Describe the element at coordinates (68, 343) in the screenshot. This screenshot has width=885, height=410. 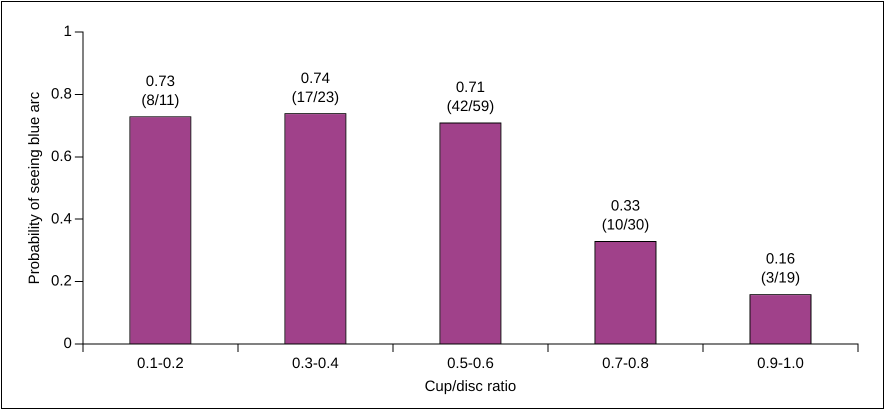
I see `y-tick-label: 0` at that location.